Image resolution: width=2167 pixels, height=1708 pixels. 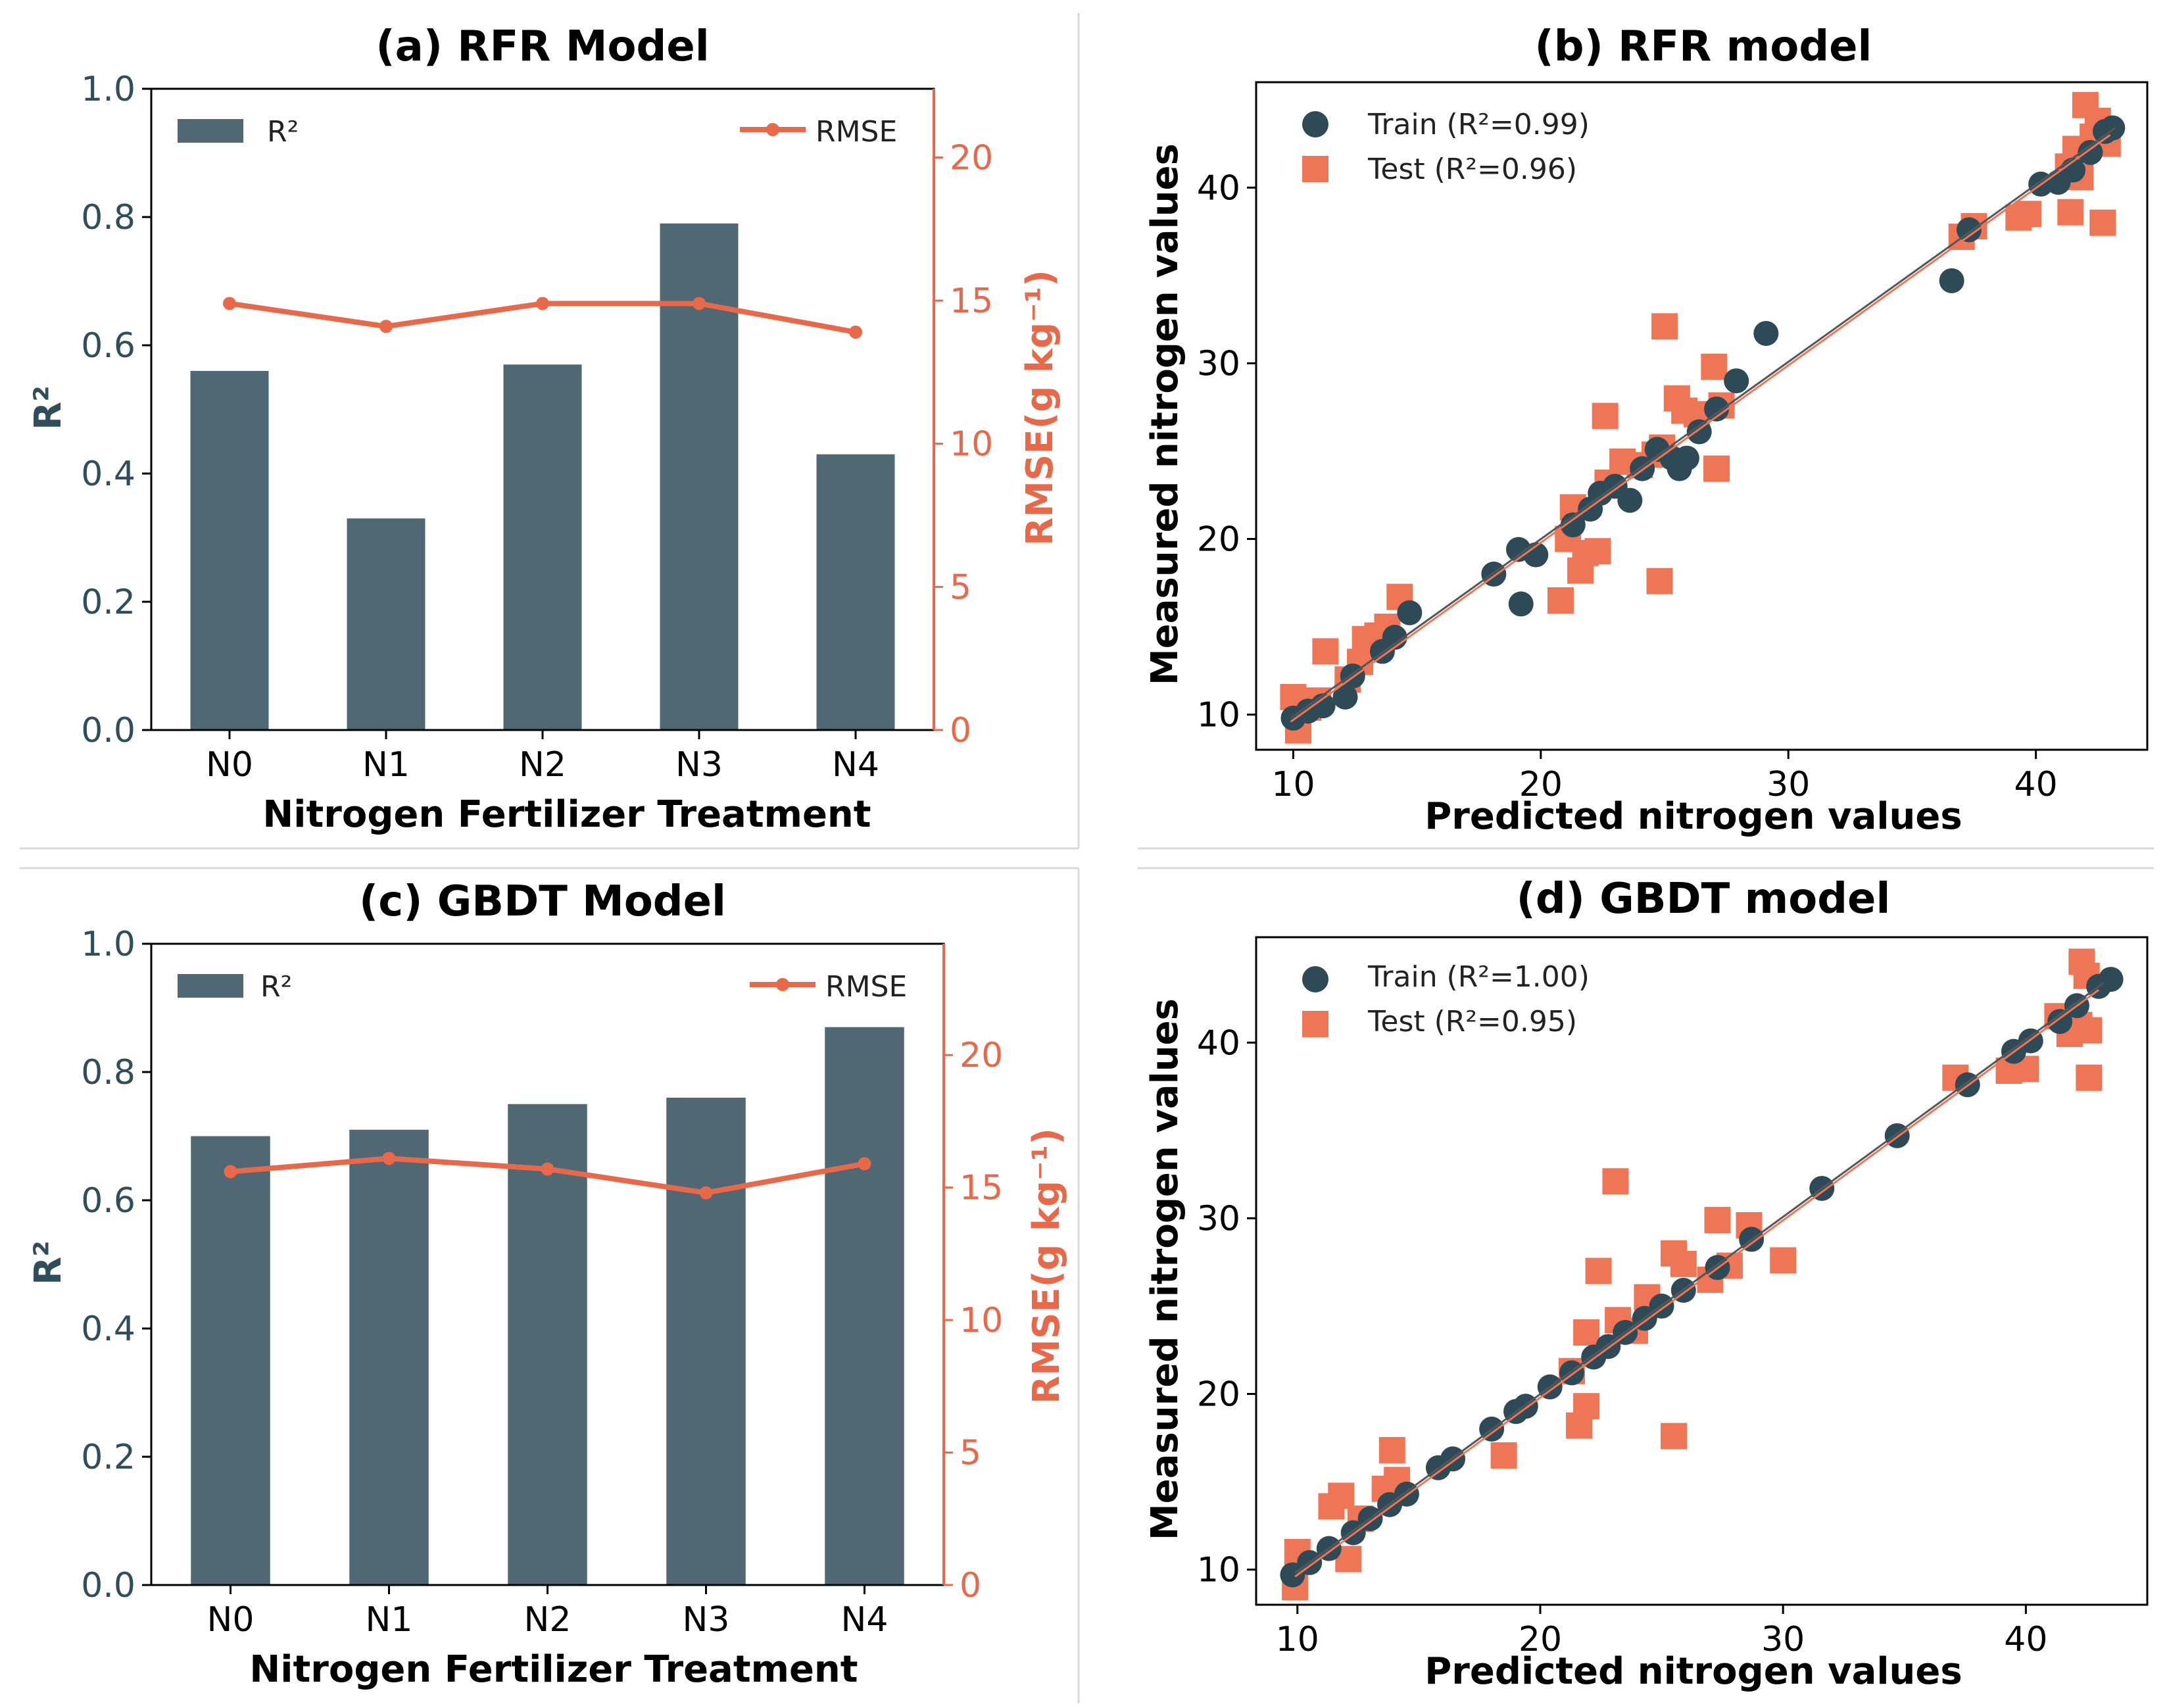 What do you see at coordinates (542, 901) in the screenshot?
I see `panel-c-title: (c) GBDT Model` at bounding box center [542, 901].